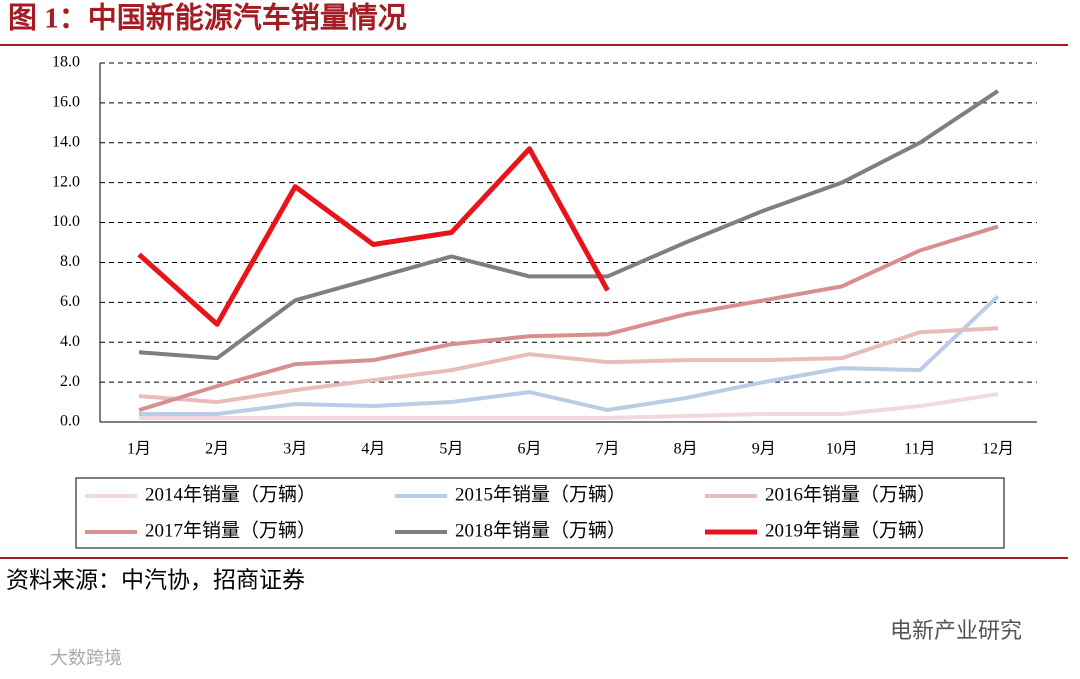  I want to click on x-tick-label: 2月, so click(217, 449).